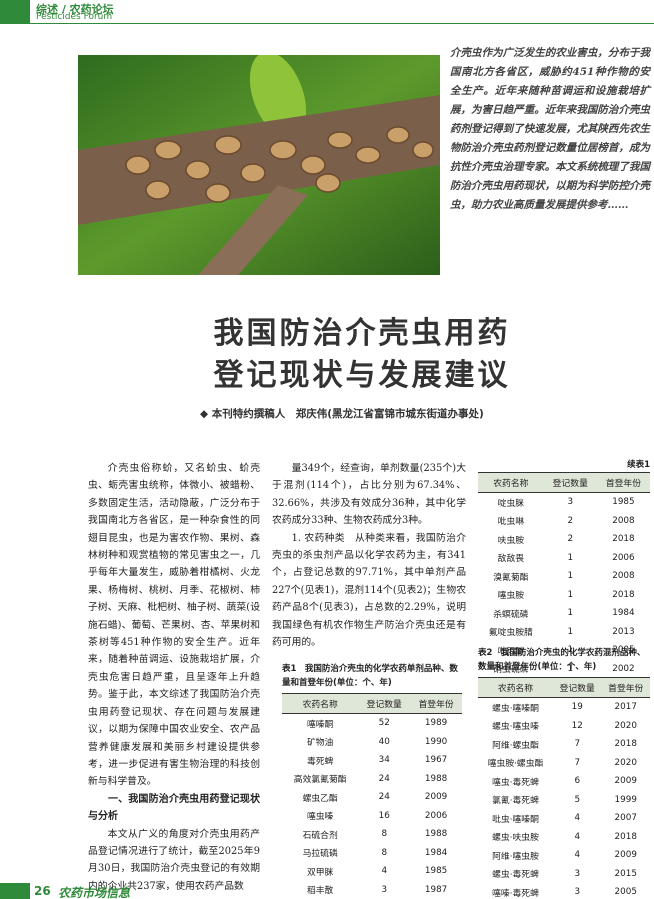  What do you see at coordinates (515, 856) in the screenshot?
I see `cell: 阿维·噻虫胺` at bounding box center [515, 856].